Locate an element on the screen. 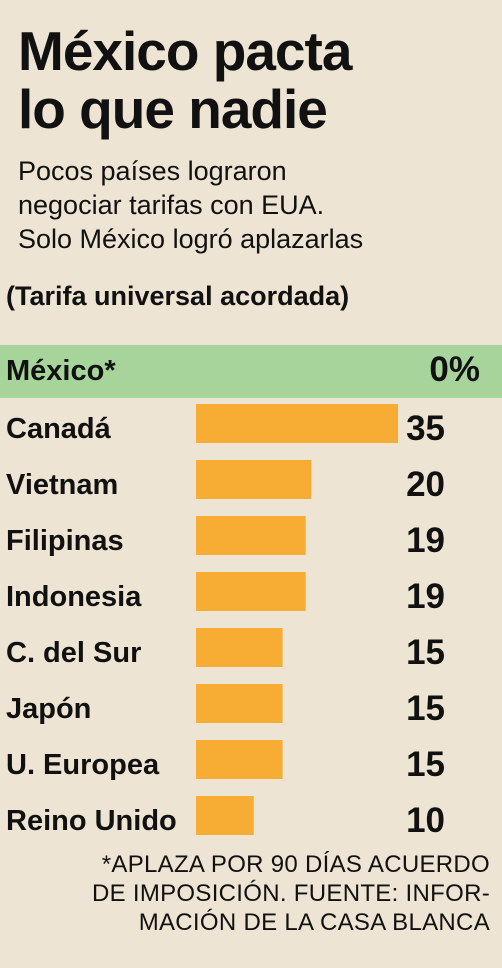  chart-title-line-1: México pacta is located at coordinates (185, 51).